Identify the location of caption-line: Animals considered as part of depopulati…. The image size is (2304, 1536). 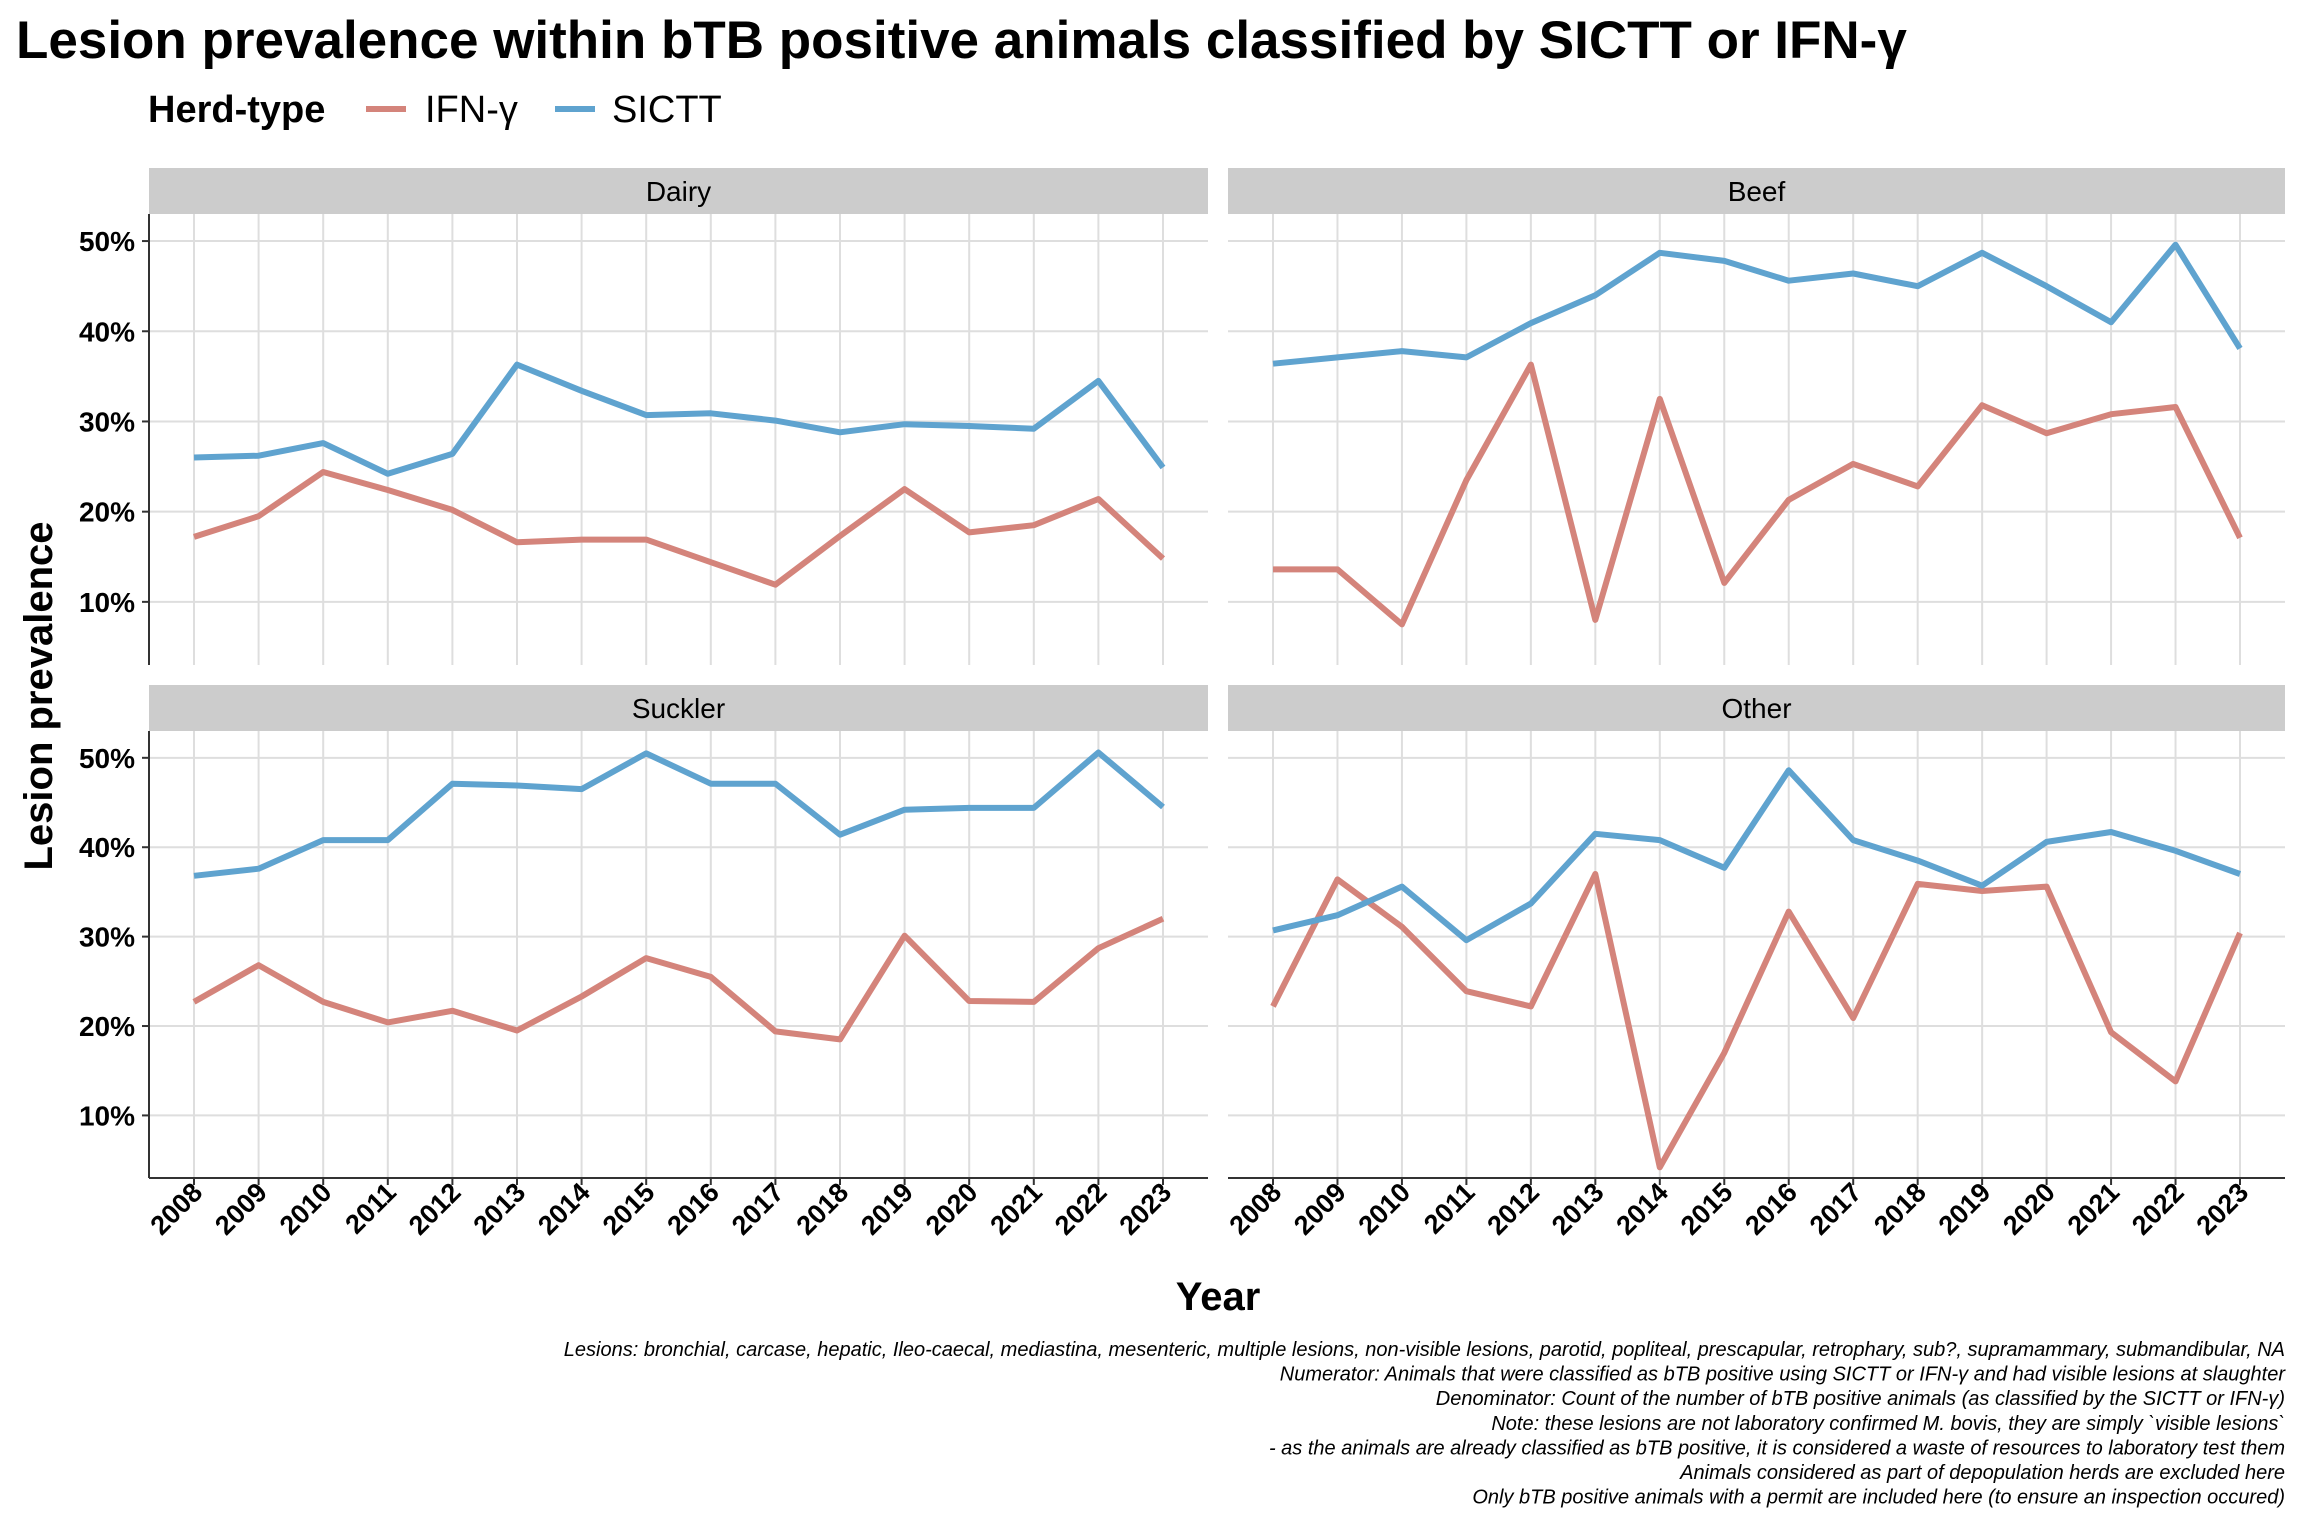
(1982, 1473).